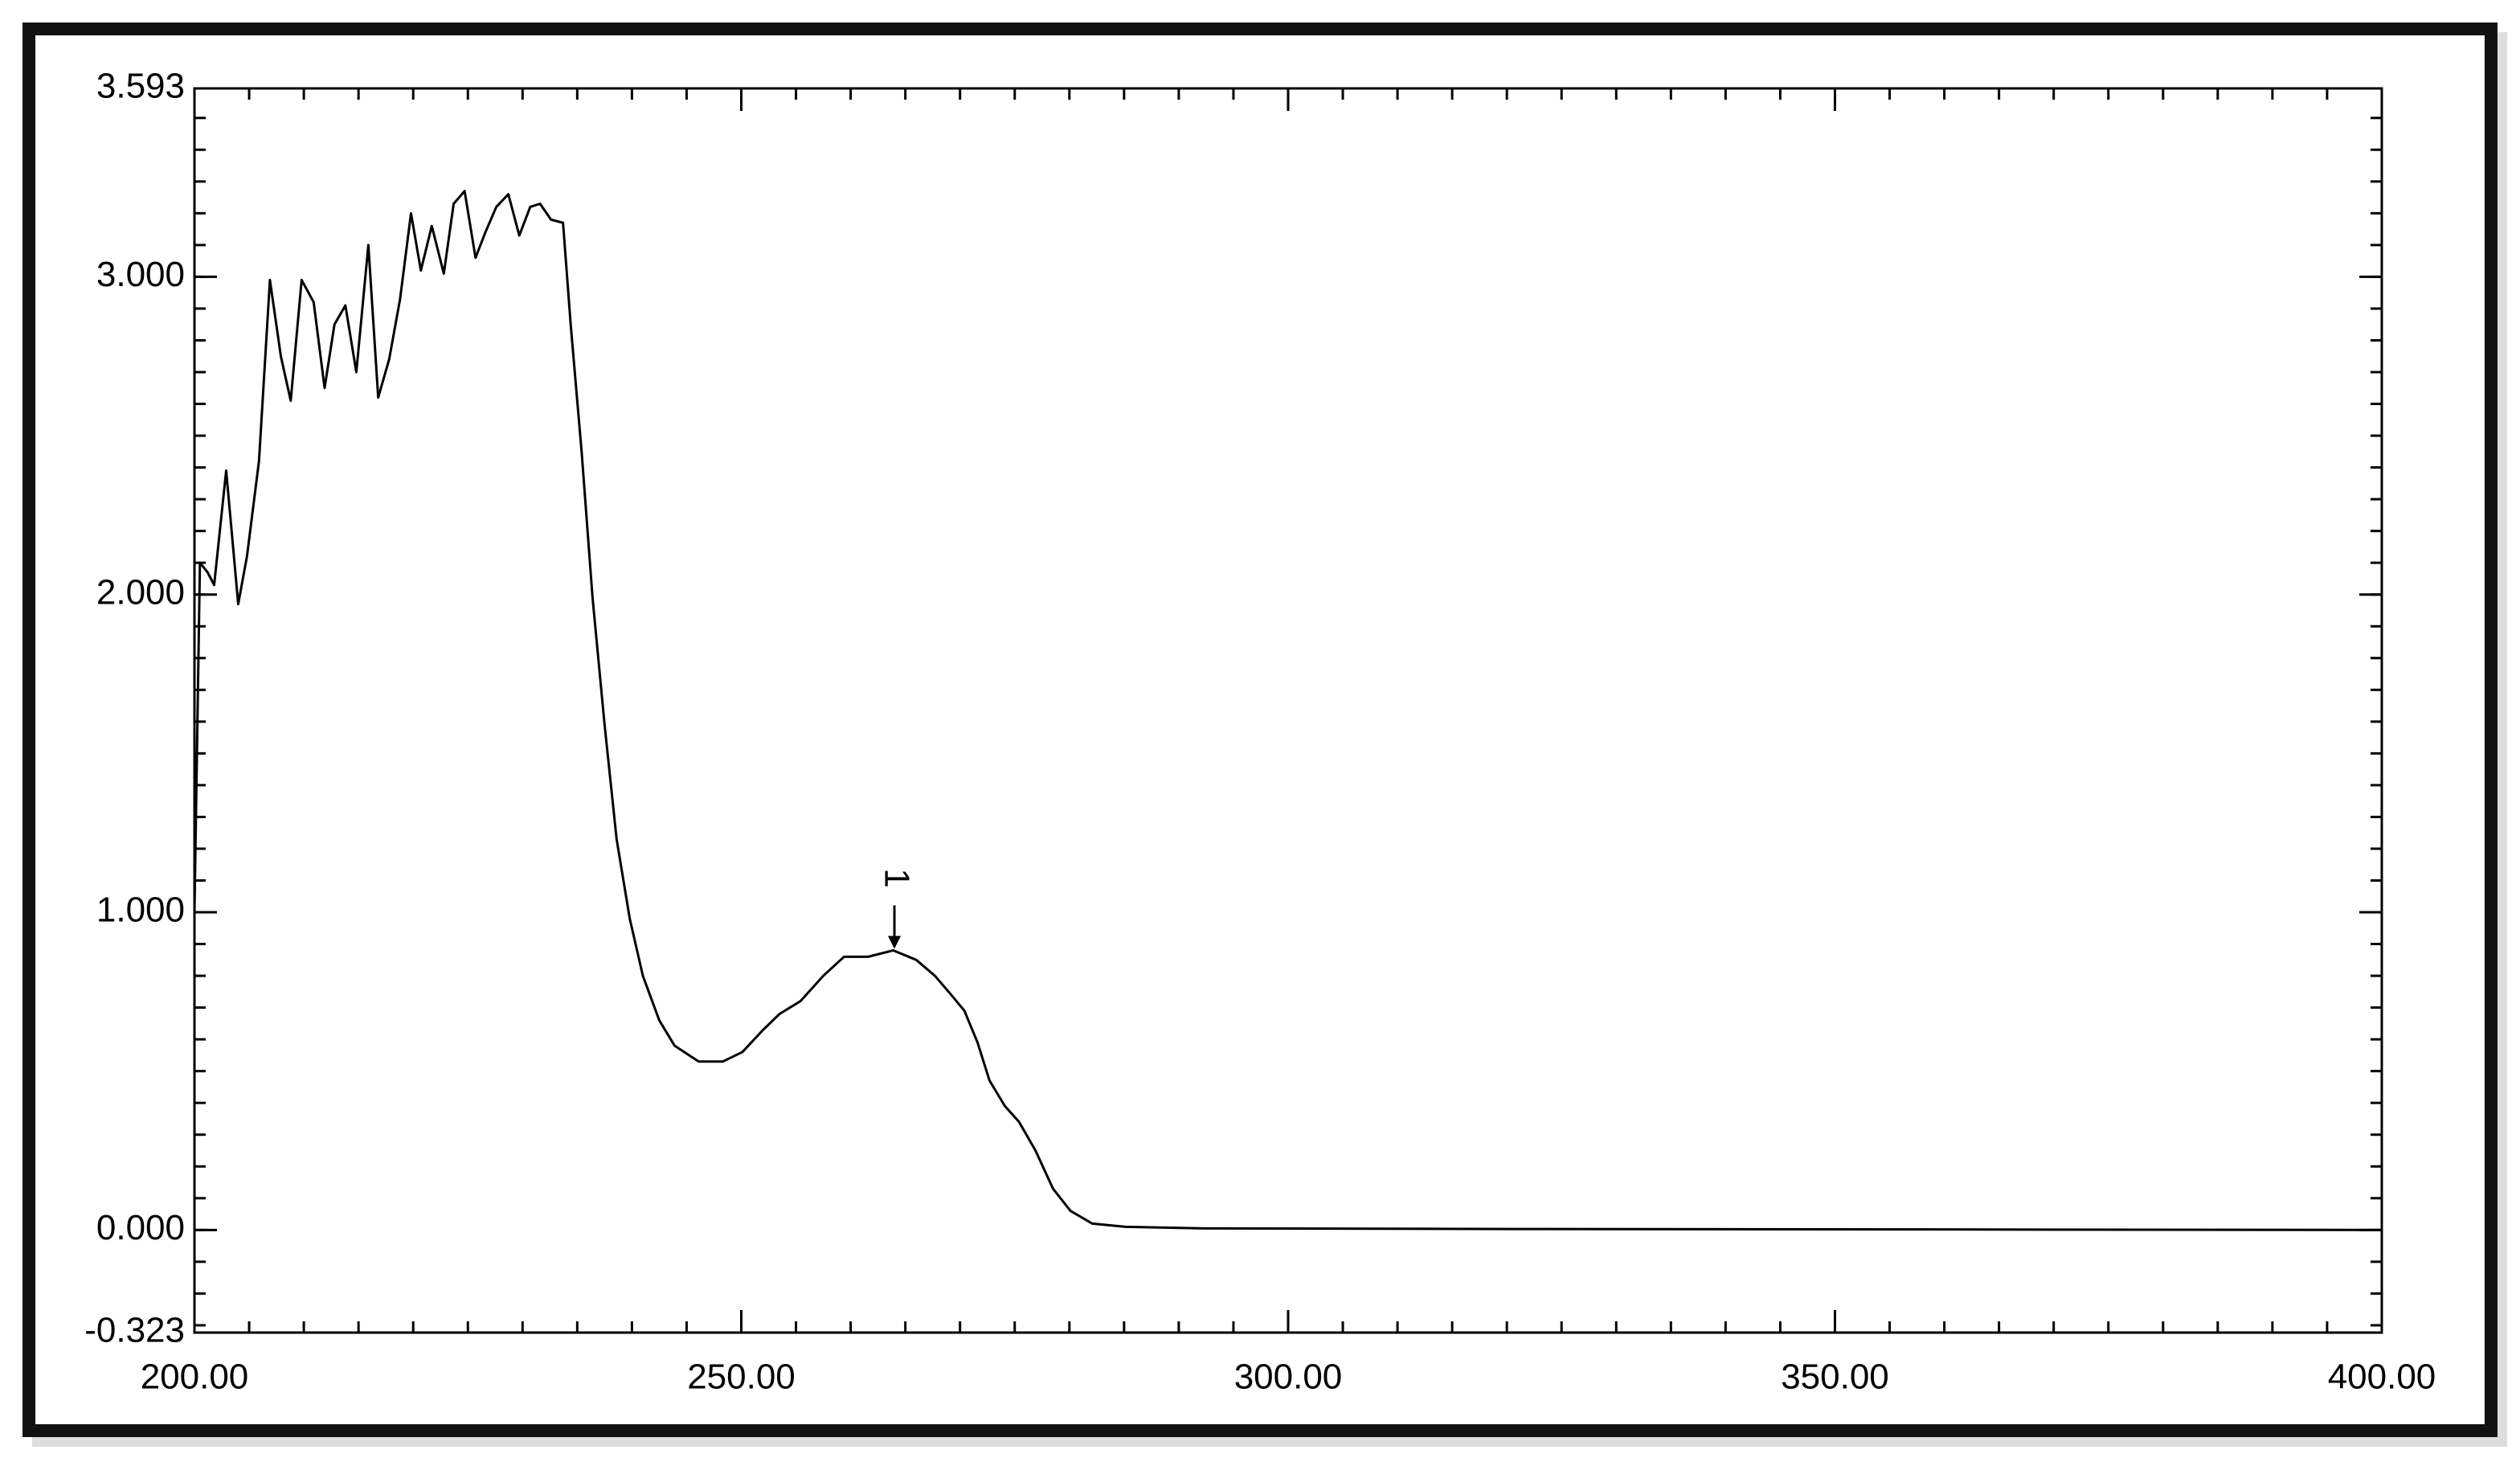 The height and width of the screenshot is (1462, 2520). I want to click on peak-arrowhead, so click(895, 942).